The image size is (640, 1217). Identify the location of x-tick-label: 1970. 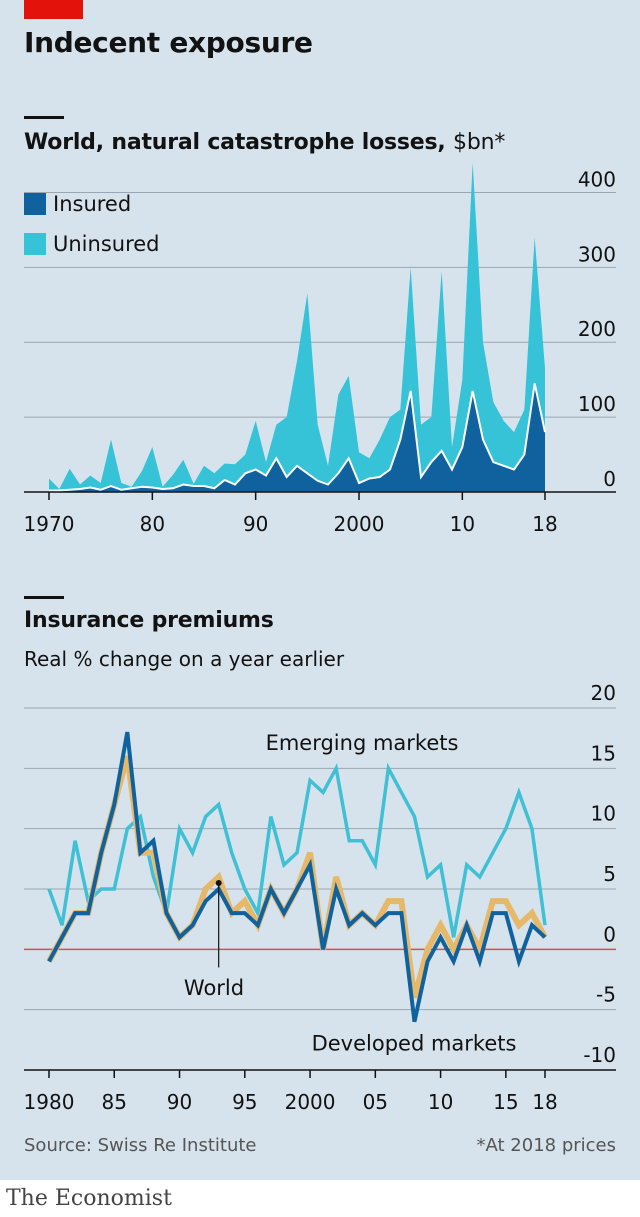
(49, 524).